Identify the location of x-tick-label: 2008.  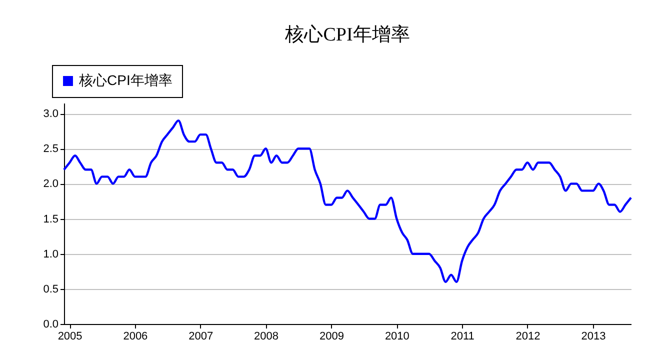
(266, 336).